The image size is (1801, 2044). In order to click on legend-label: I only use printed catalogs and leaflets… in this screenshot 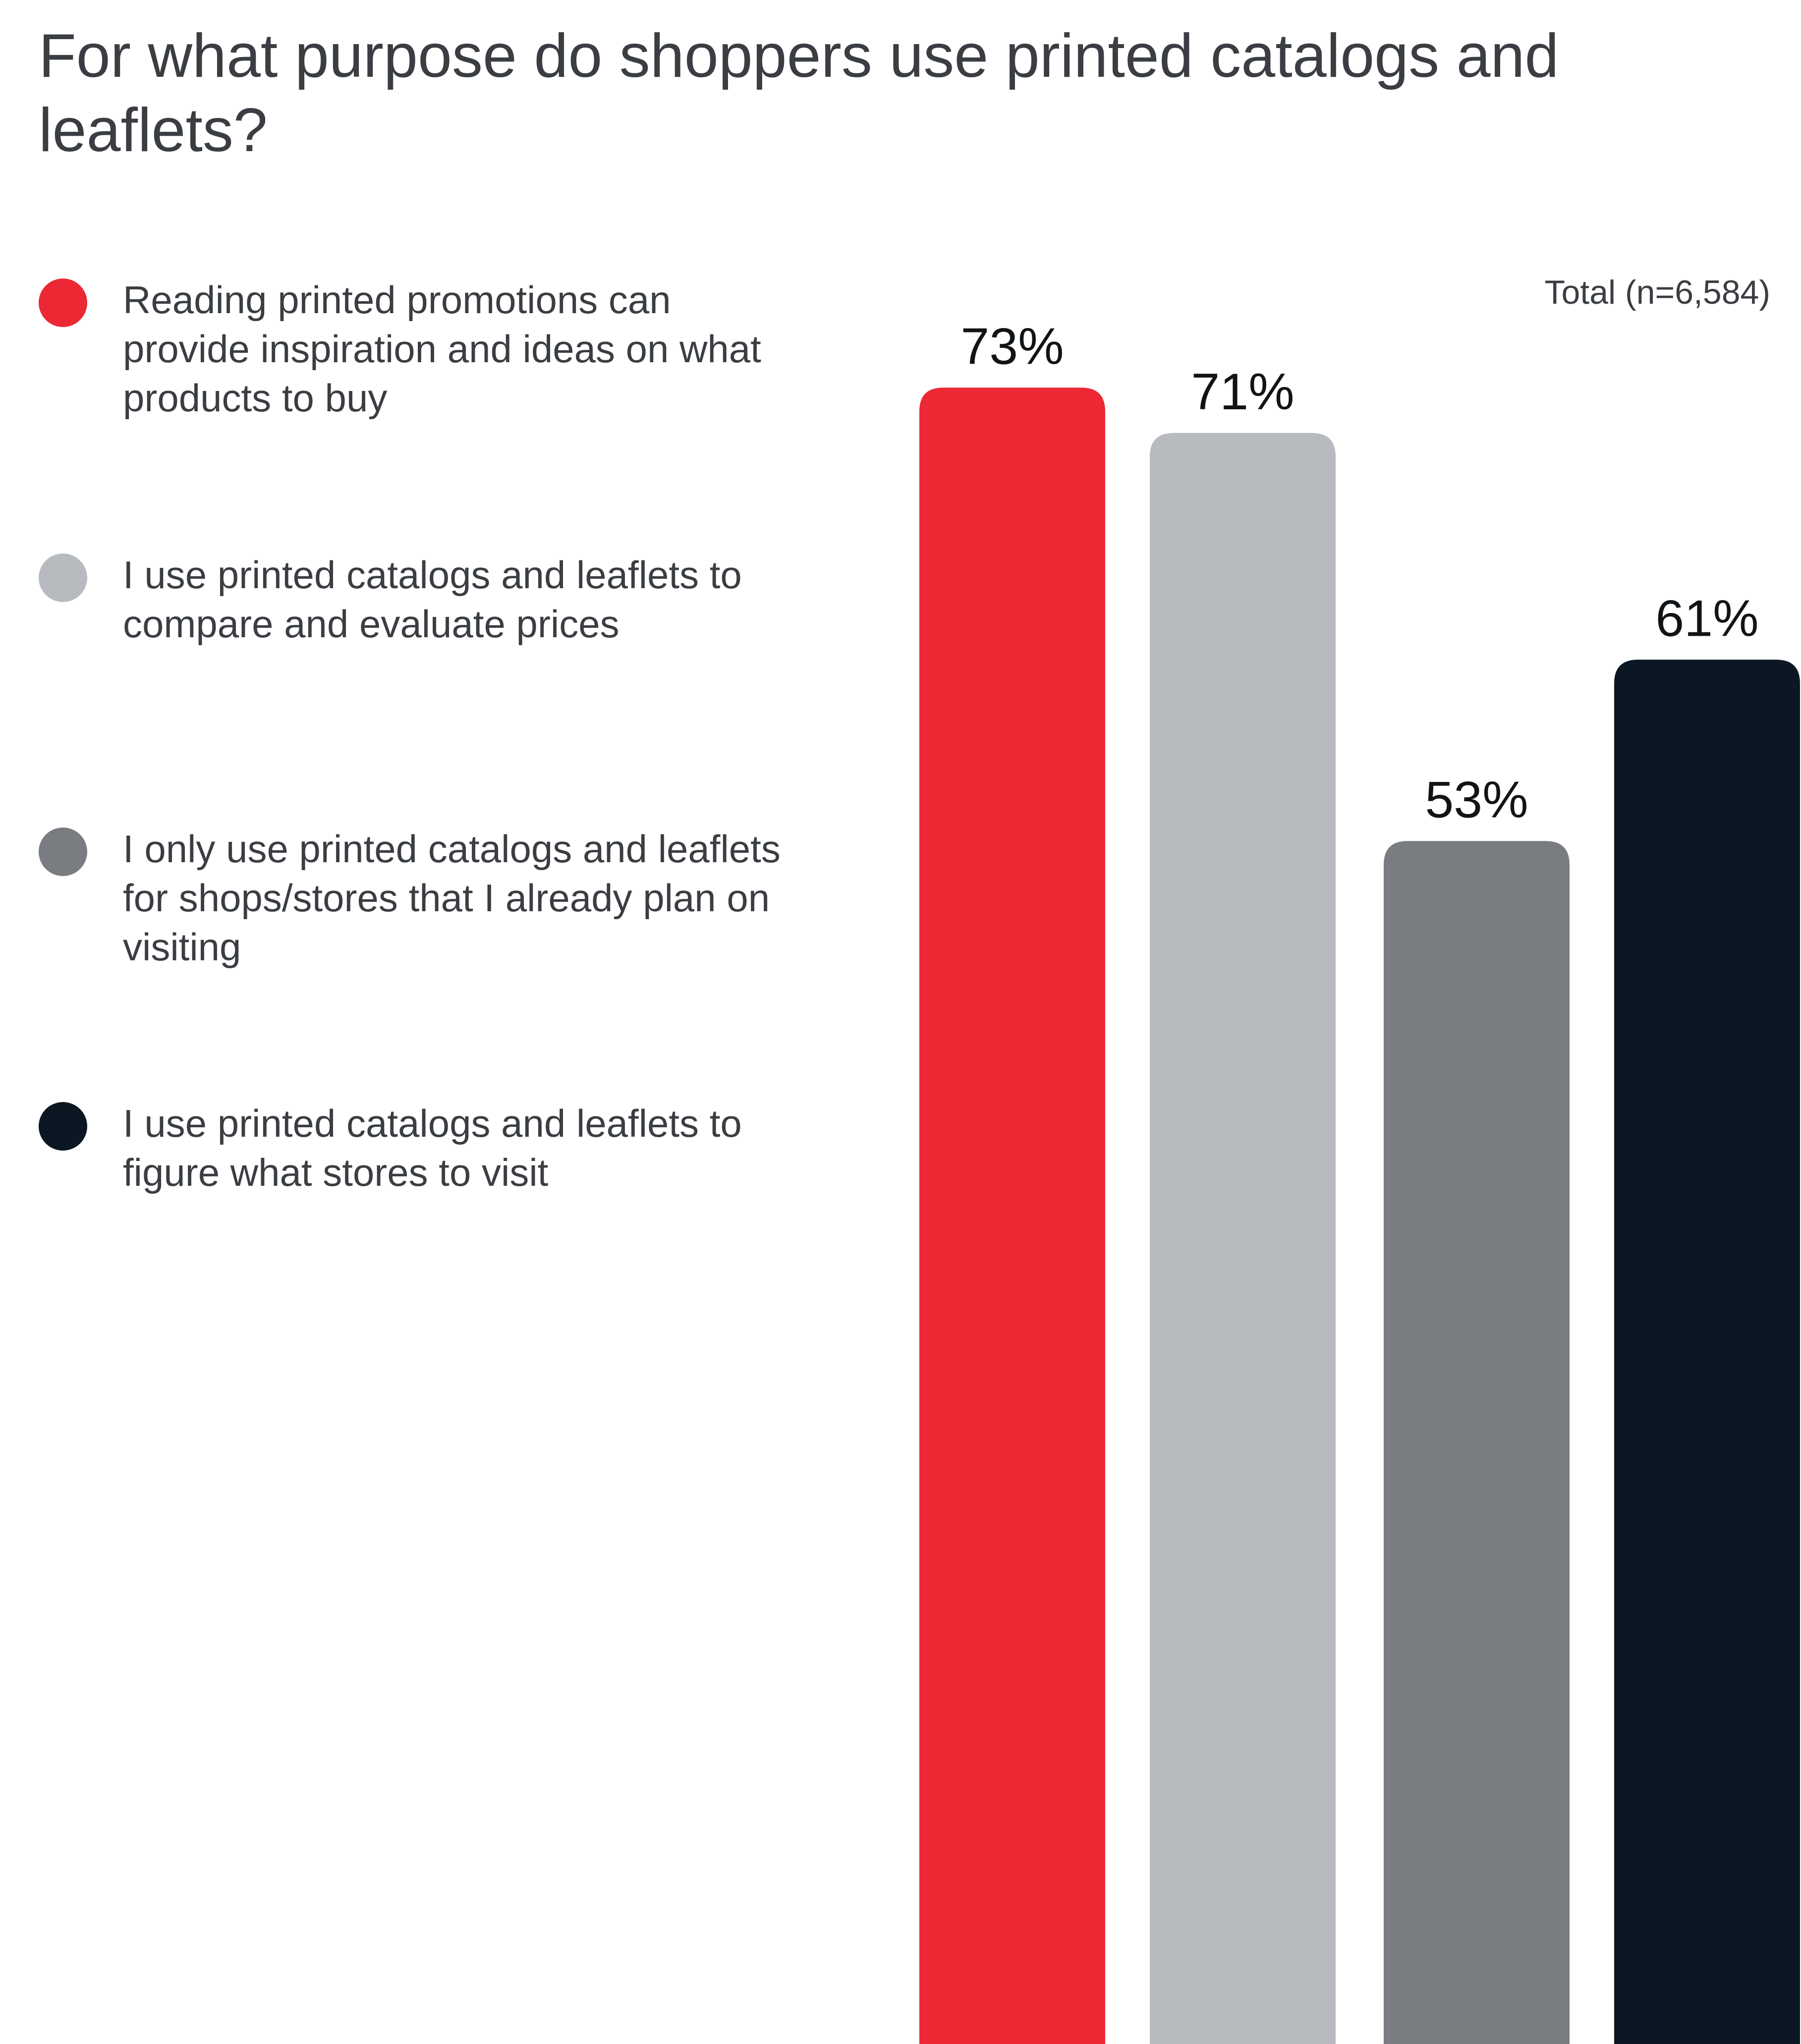, I will do `click(452, 898)`.